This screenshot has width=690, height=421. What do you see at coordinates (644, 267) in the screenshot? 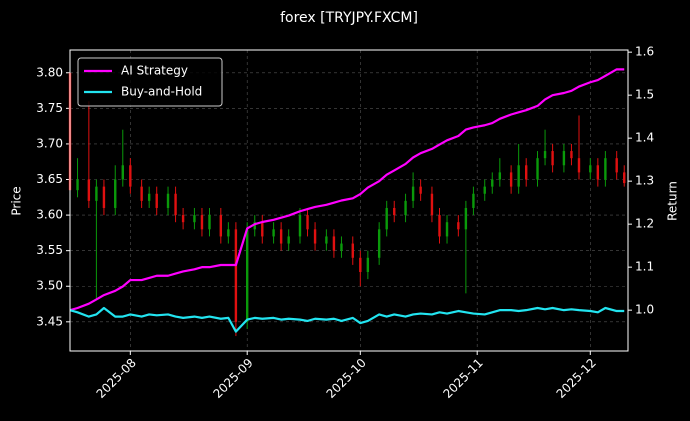
I see `y2-tick-label: 1.1` at bounding box center [644, 267].